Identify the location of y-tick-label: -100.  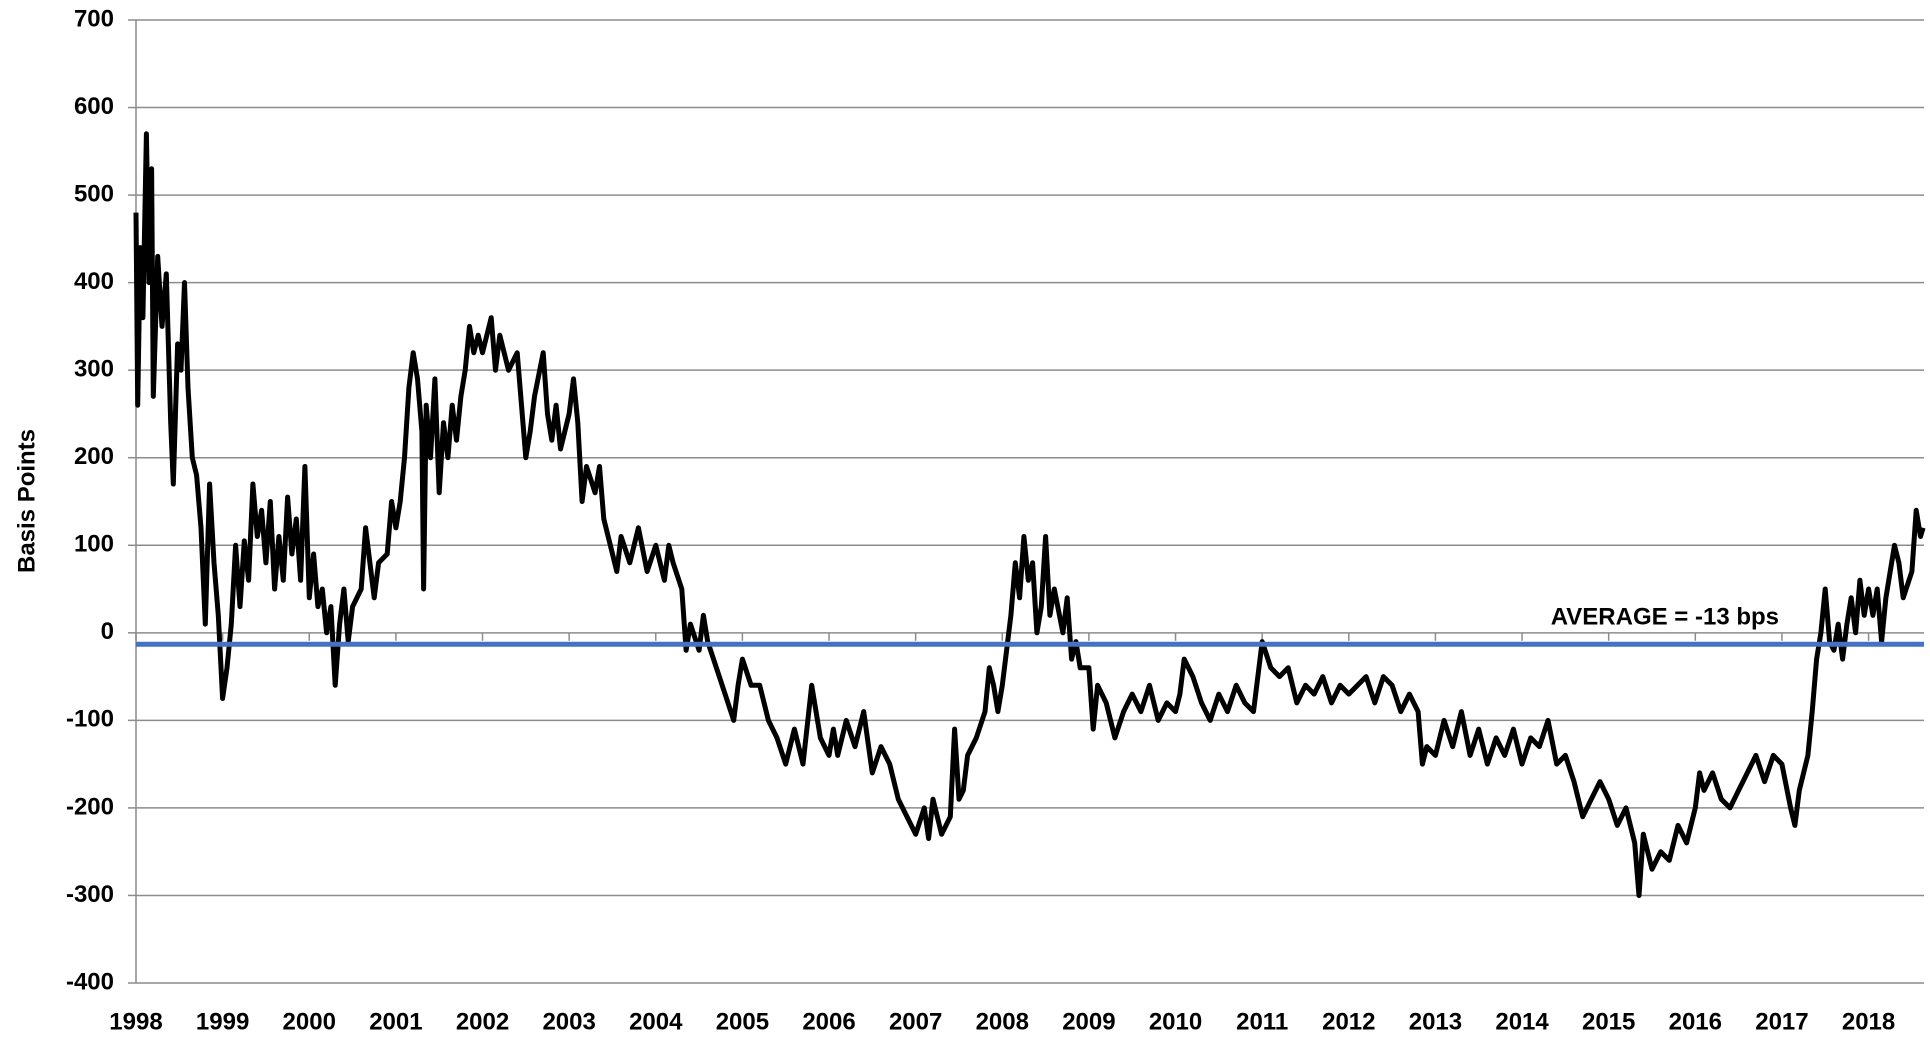
(90, 719).